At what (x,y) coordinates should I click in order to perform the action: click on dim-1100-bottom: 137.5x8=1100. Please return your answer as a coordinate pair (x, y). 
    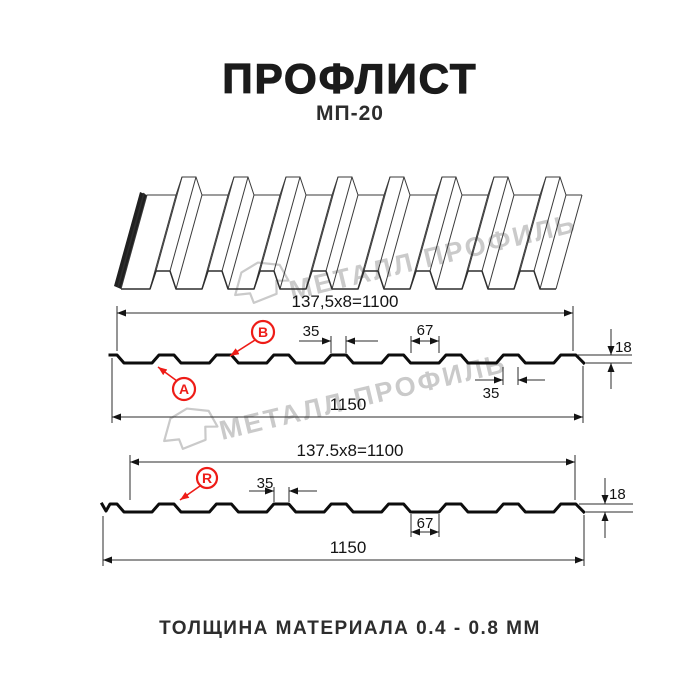
    Looking at the image, I should click on (352, 453).